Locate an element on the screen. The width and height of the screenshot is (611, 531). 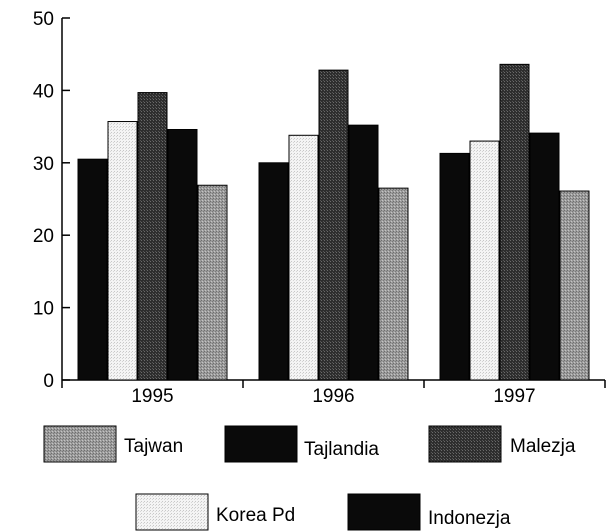
bar-korea-pd-1995 is located at coordinates (122, 251).